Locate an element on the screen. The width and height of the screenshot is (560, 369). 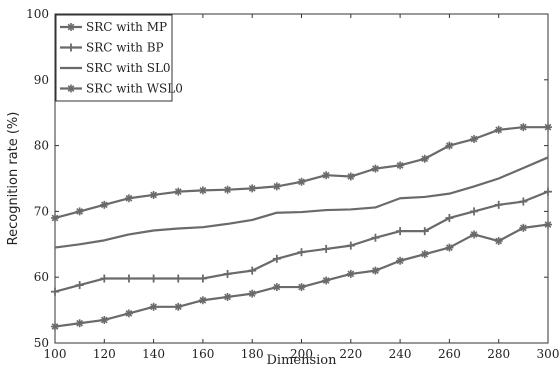
y-axis-label: Recognition rate (%) is located at coordinates (13, 179).